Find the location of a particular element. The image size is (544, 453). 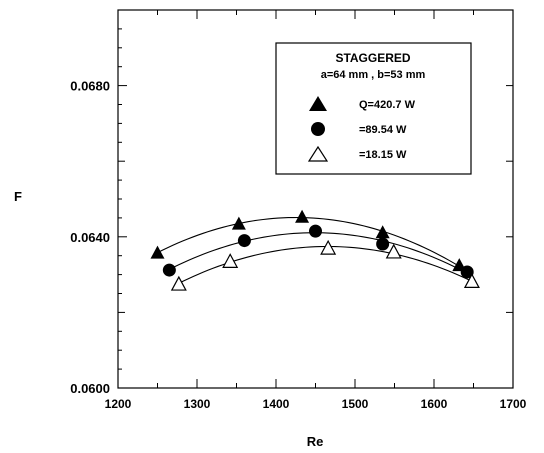

y-tick-label: 0.0640 is located at coordinates (90, 237).